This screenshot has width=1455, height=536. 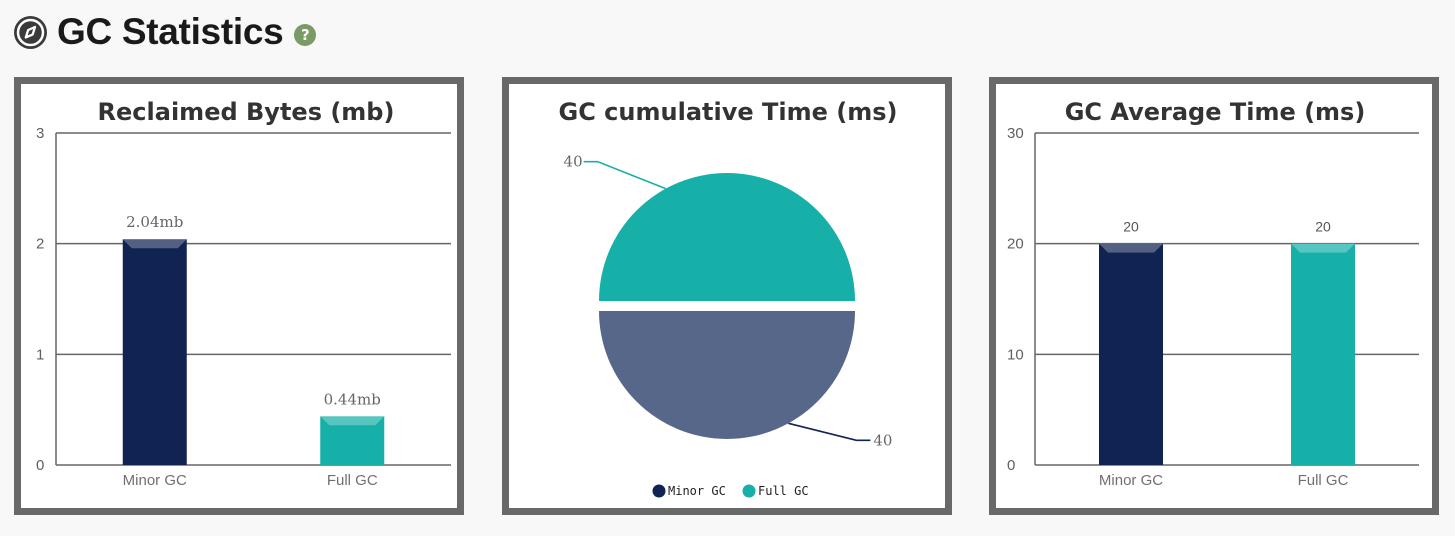 What do you see at coordinates (728, 112) in the screenshot?
I see `chart-title: GC cumulative Time (ms)` at bounding box center [728, 112].